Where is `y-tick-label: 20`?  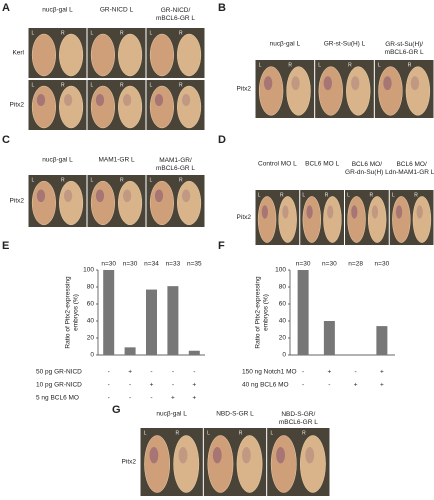 y-tick-label: 20 is located at coordinates (283, 338).